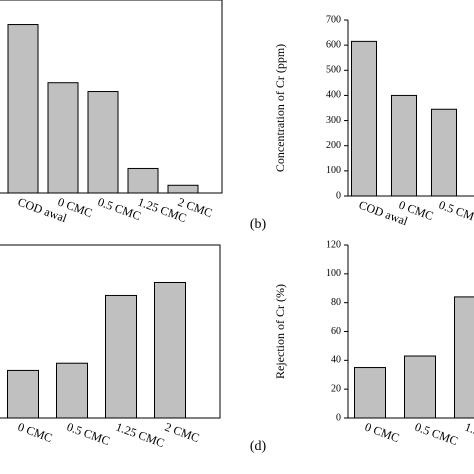  Describe the element at coordinates (182, 432) in the screenshot. I see `x-tick-label: 2 CMC` at that location.